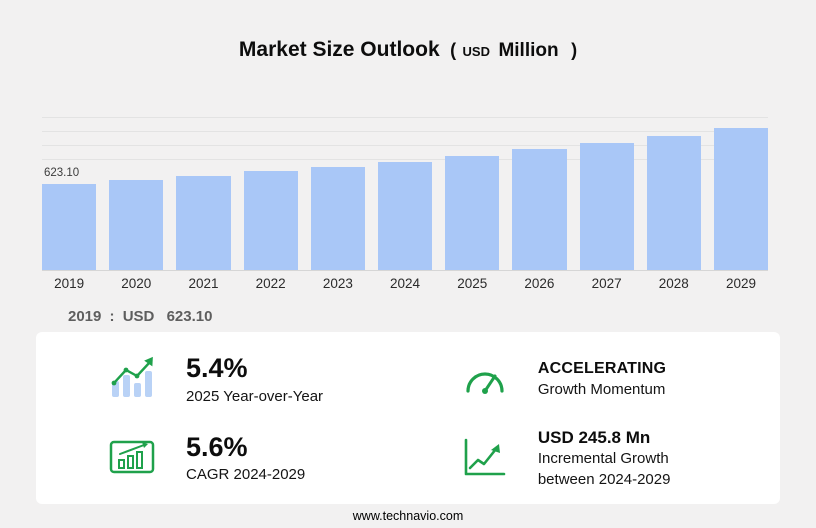  Describe the element at coordinates (246, 475) in the screenshot. I see `stat-cagr-label: CAGR 2024-2029` at that location.